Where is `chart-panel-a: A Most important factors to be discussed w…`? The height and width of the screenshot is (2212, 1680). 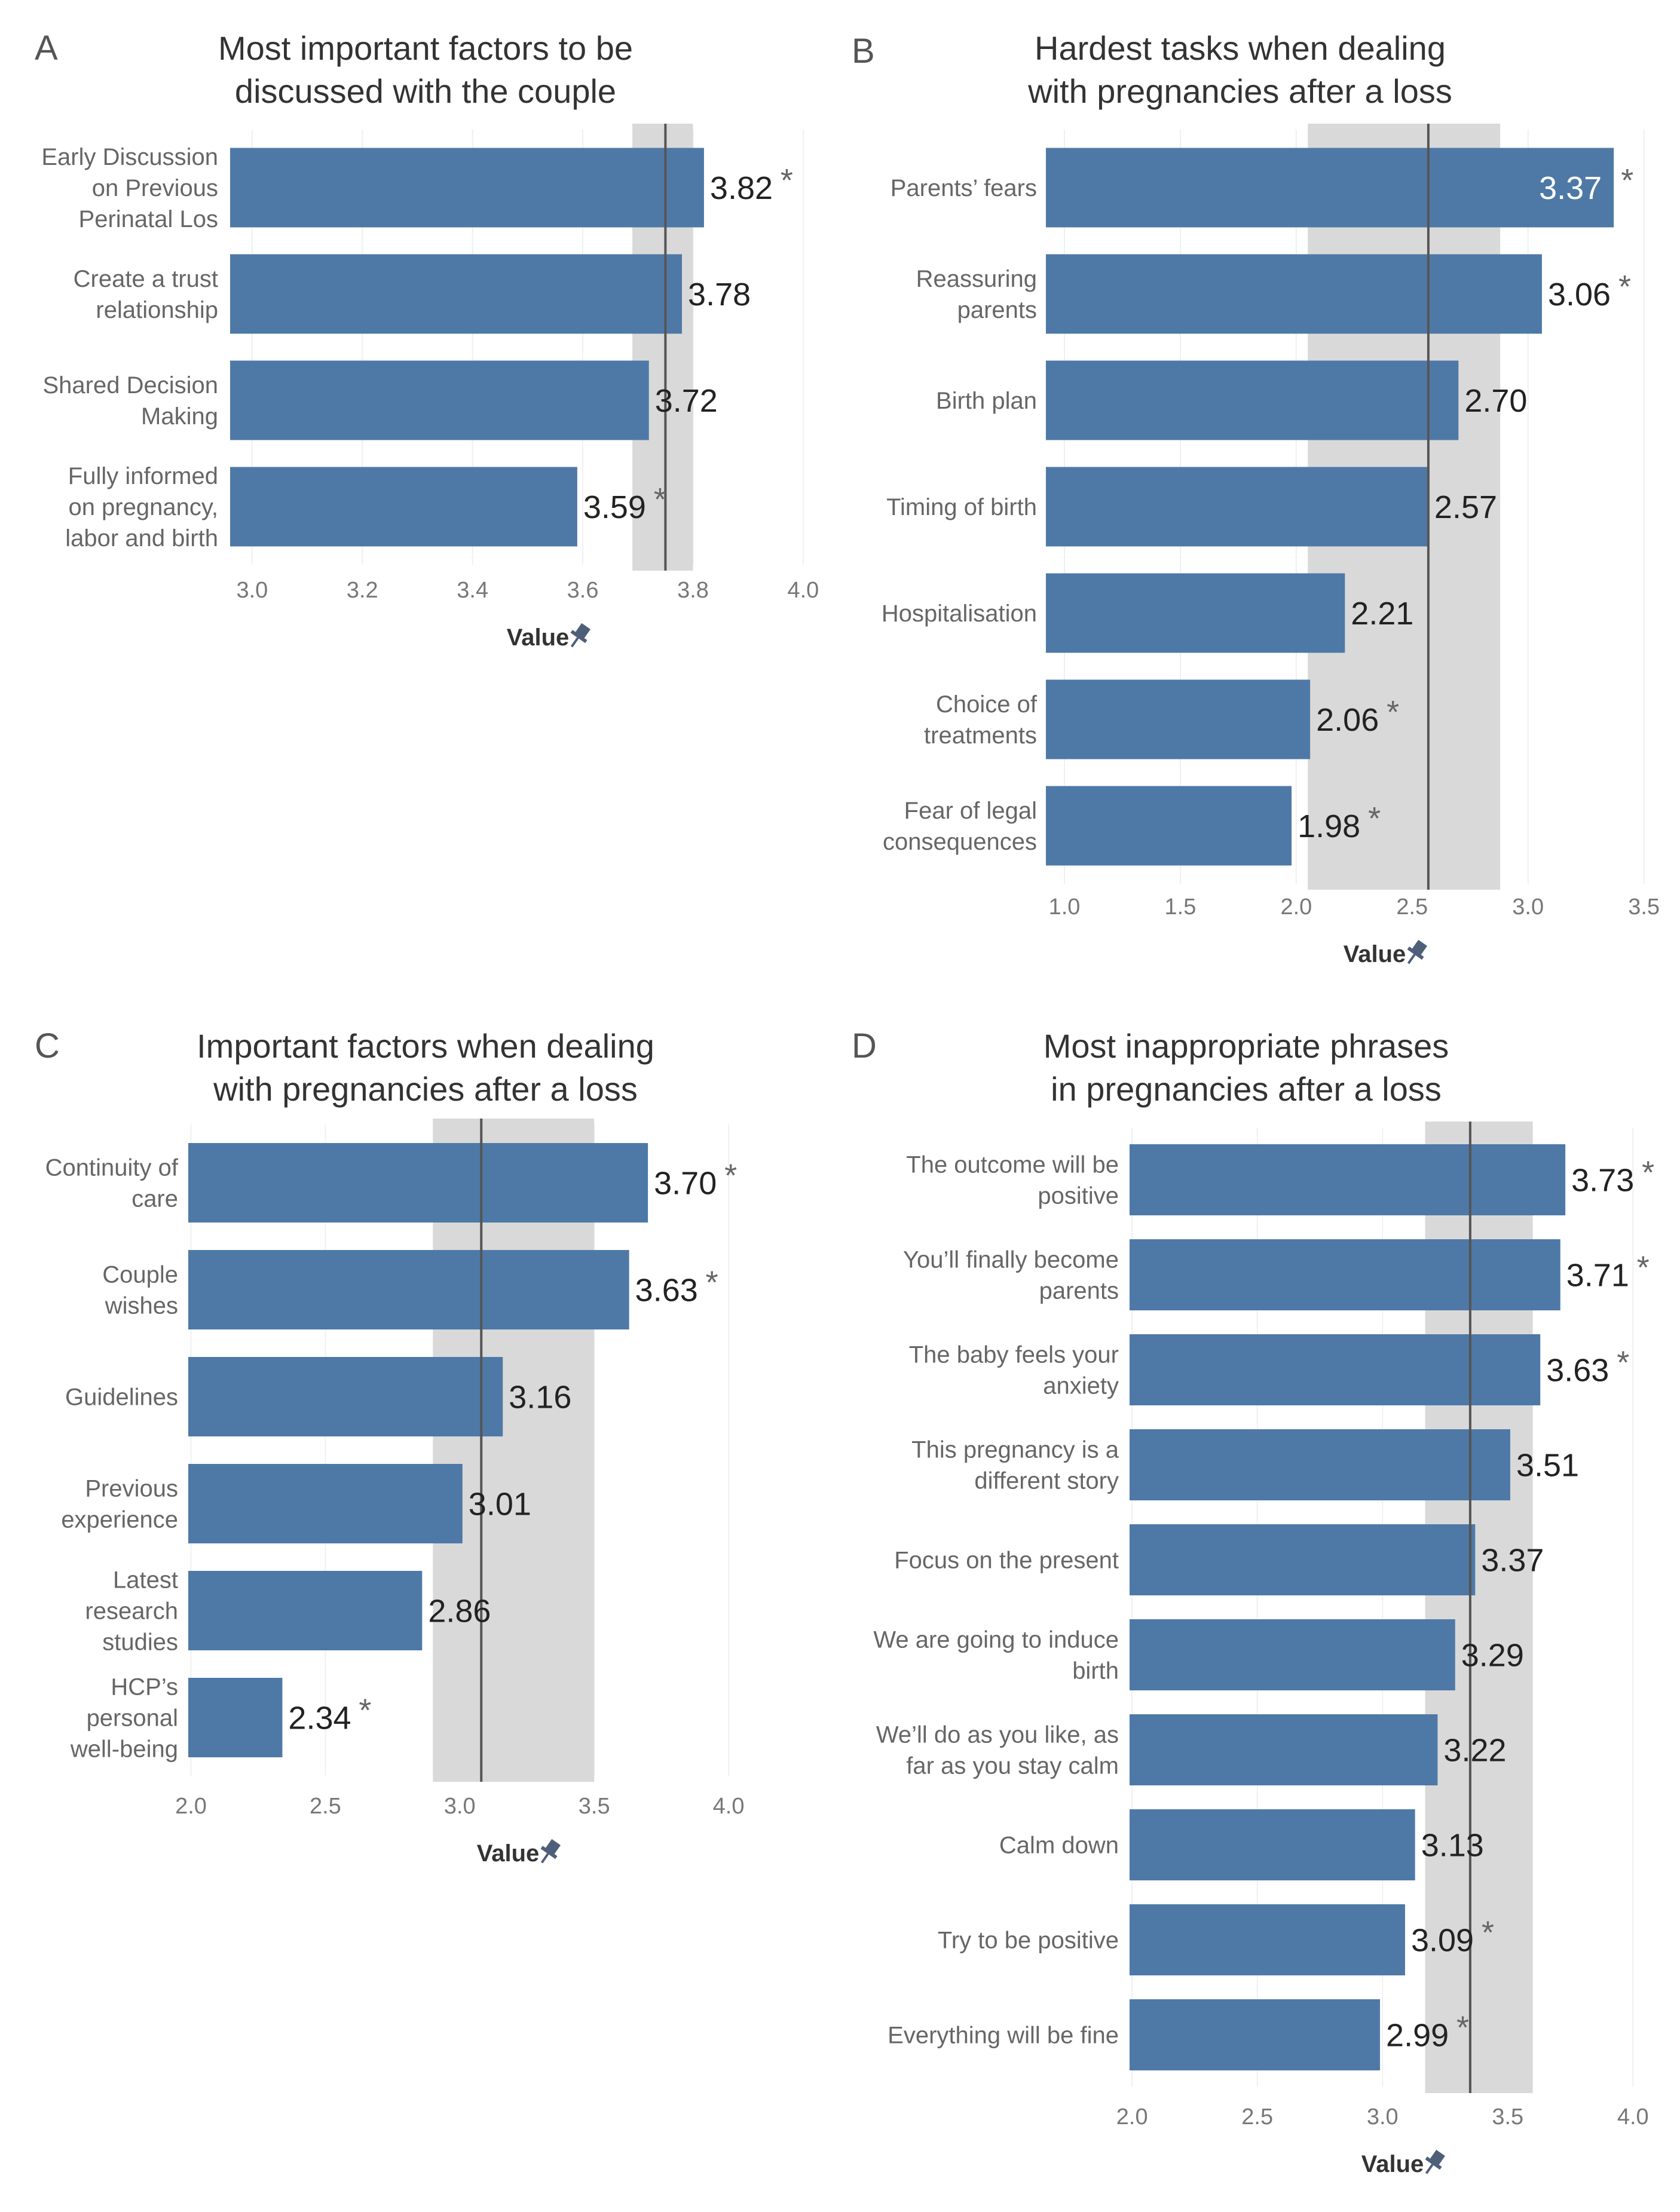 chart-panel-a: A Most important factors to be discussed w… is located at coordinates (427, 341).